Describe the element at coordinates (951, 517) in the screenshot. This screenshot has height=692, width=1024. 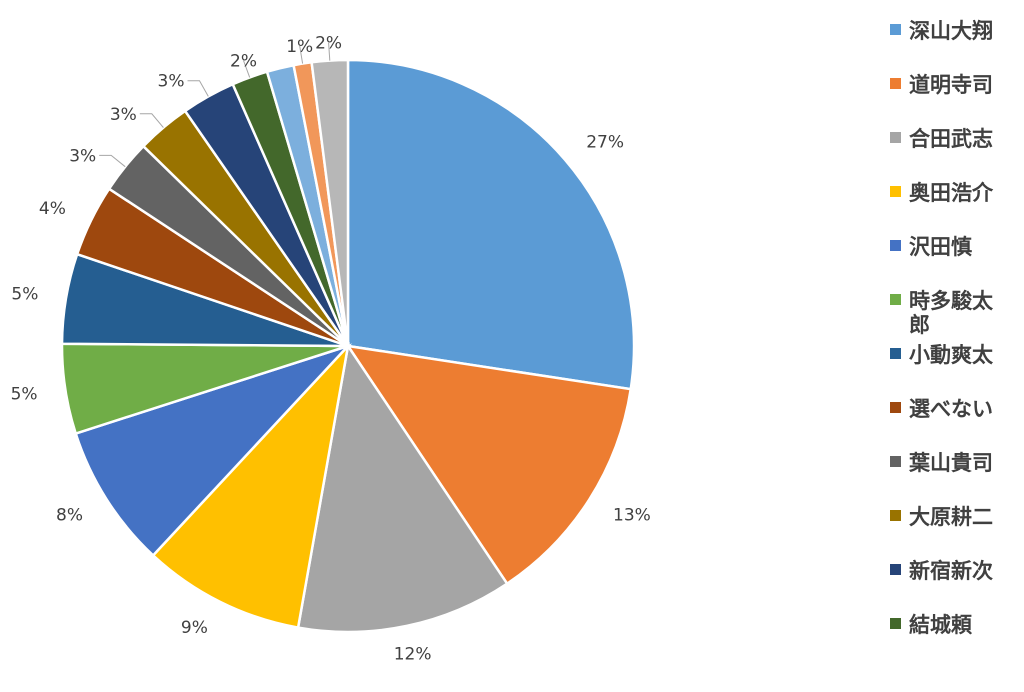
I see `legend-label-9: 大原耕二` at that location.